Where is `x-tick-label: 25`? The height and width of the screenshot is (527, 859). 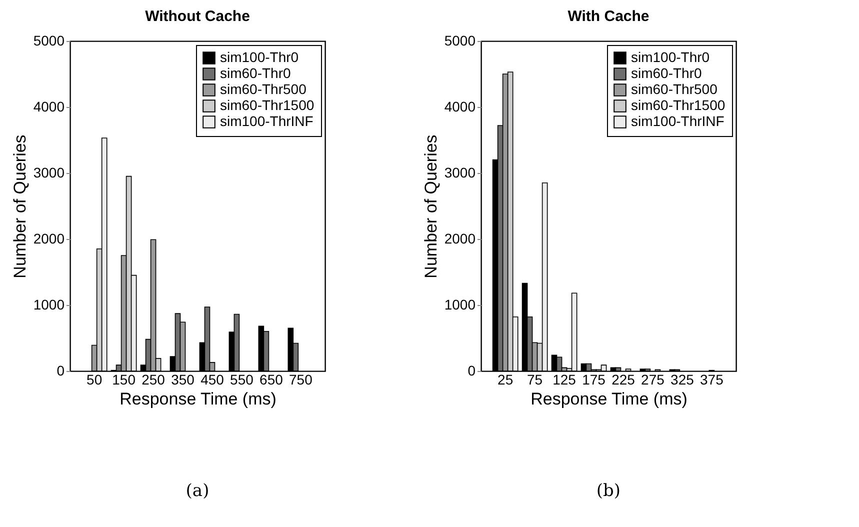 x-tick-label: 25 is located at coordinates (506, 380).